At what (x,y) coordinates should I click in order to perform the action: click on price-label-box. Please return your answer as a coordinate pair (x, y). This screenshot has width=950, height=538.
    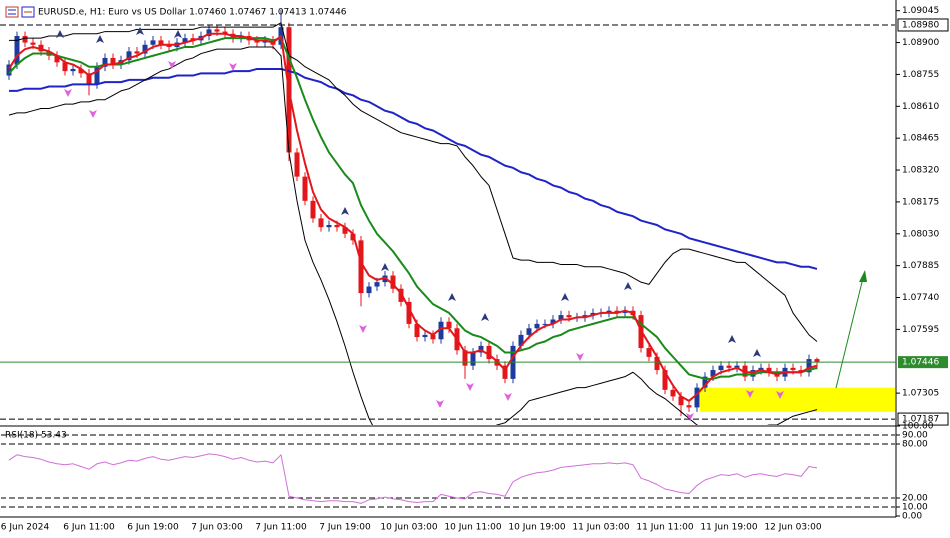
    Looking at the image, I should click on (923, 362).